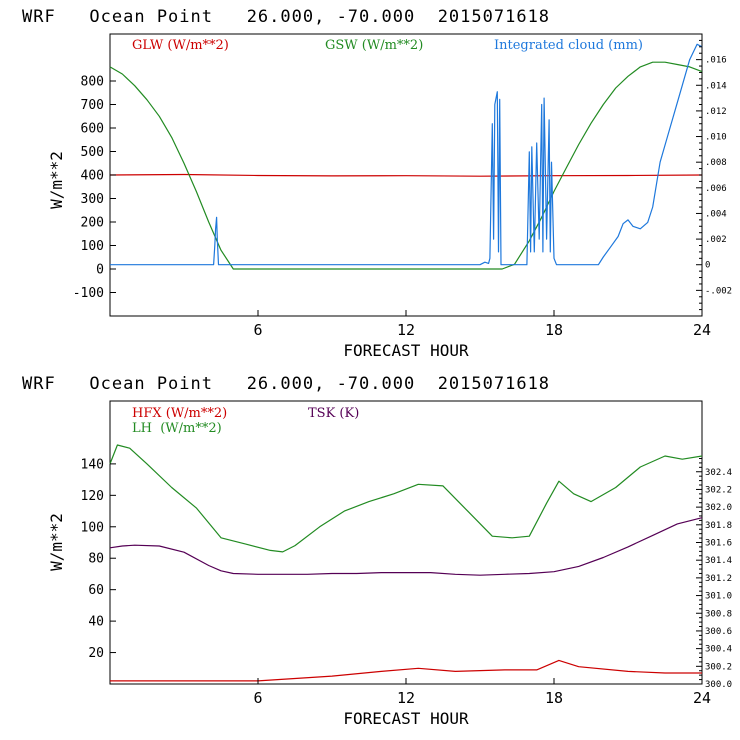 The image size is (740, 740). Describe the element at coordinates (406, 718) in the screenshot. I see `chart2-xlabel: FORECAST HOUR` at that location.